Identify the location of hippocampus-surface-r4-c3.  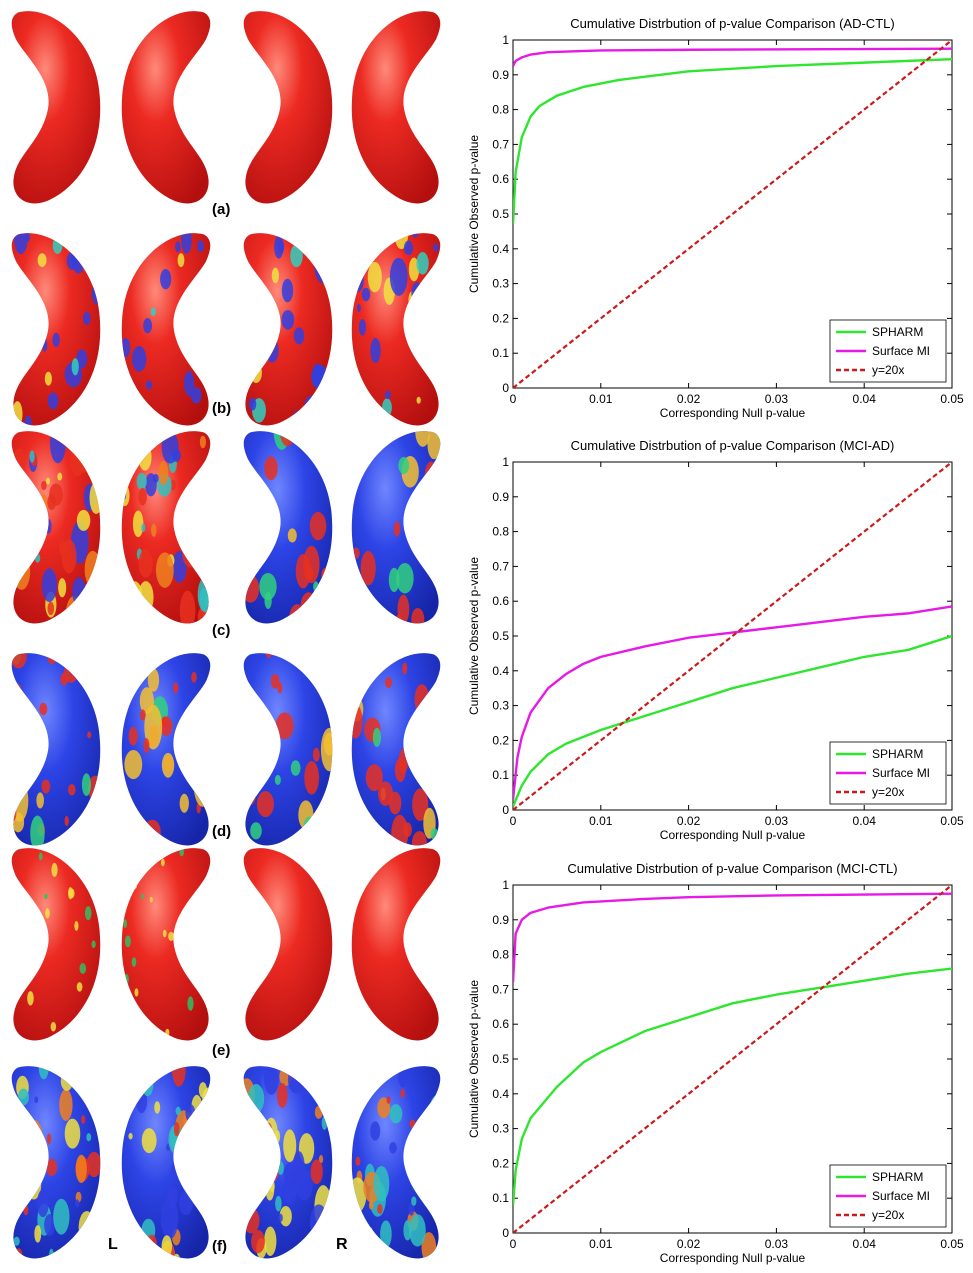
(288, 749).